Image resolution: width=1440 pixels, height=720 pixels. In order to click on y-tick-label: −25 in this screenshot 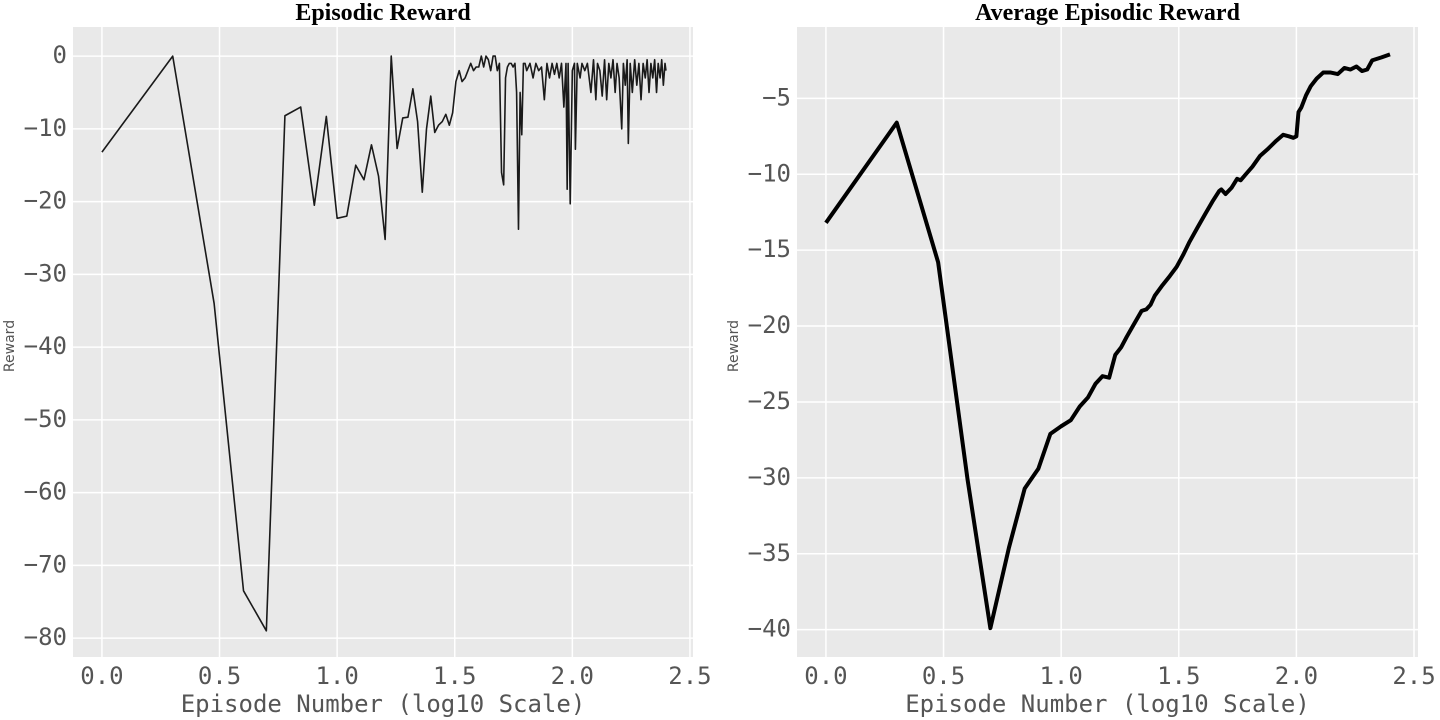, I will do `click(769, 401)`.